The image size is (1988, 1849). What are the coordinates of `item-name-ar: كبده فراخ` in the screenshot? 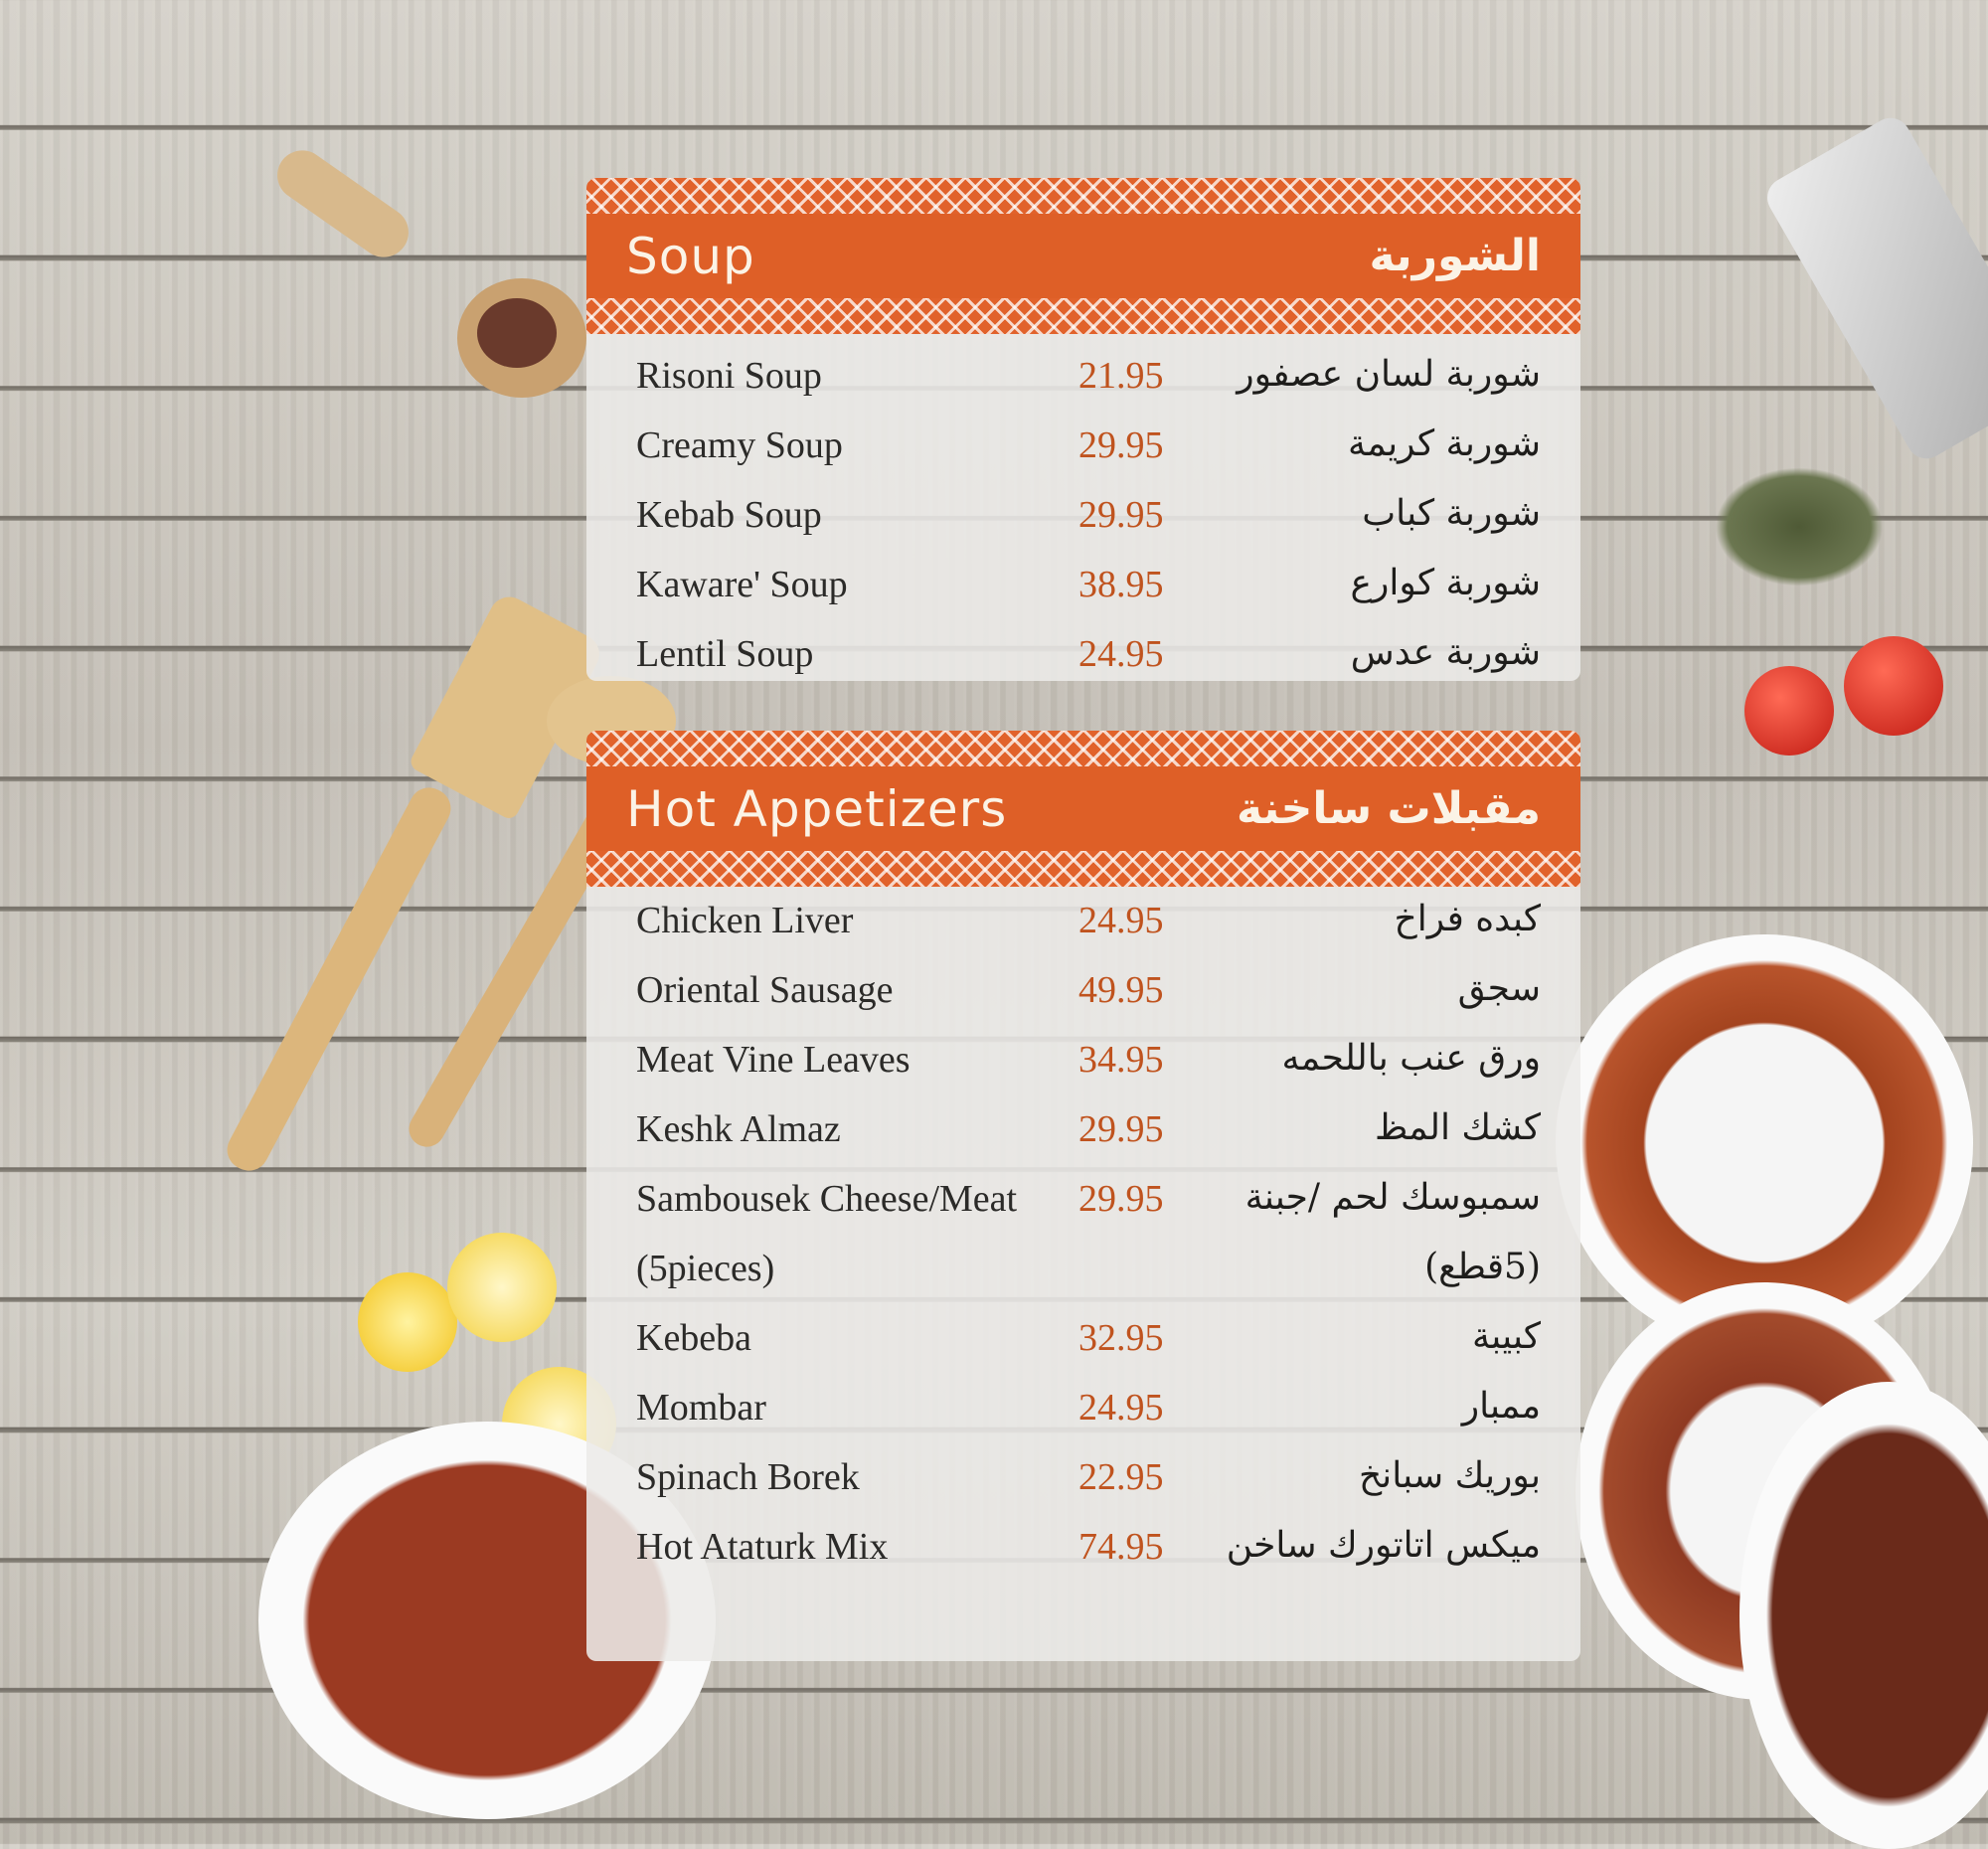 It's located at (1467, 919).